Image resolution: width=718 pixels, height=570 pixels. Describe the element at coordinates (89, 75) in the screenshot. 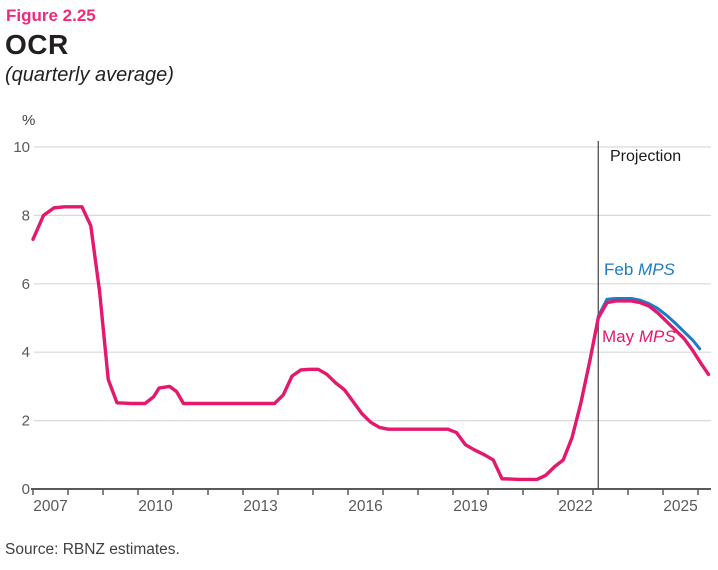

I see `chart-subtitle: (quarterly average)` at that location.